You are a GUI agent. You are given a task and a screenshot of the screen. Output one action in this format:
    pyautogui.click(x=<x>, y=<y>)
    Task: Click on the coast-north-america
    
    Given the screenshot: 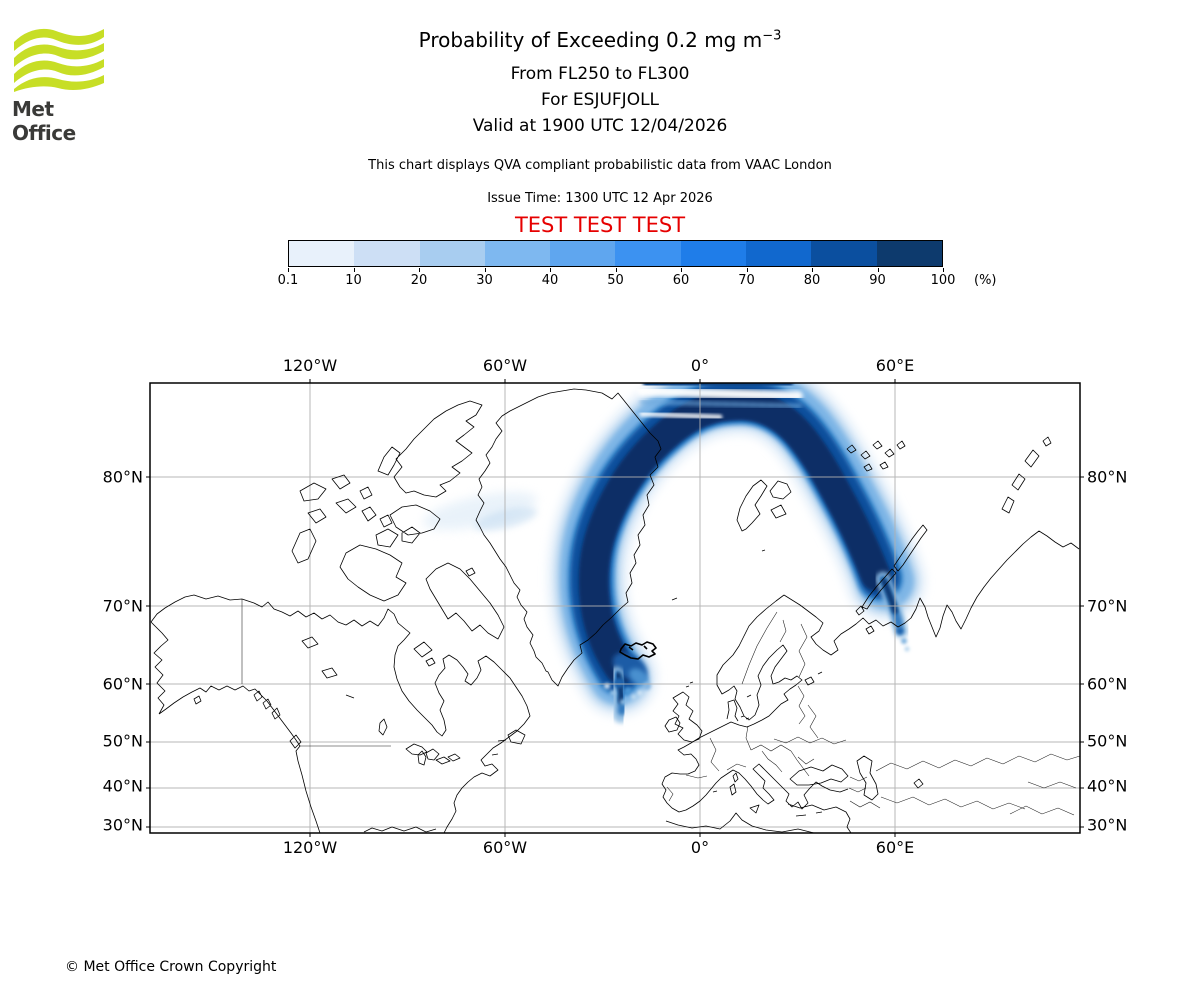 What is the action you would take?
    pyautogui.click(x=340, y=713)
    